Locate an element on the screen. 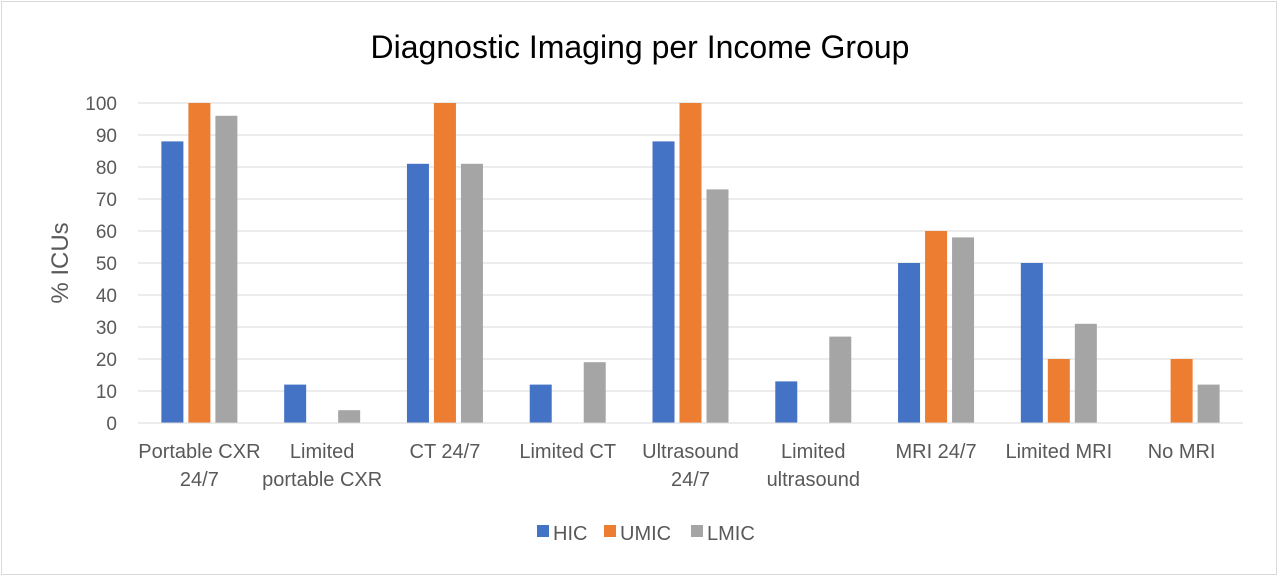  y-tick-label: 10 is located at coordinates (106, 392).